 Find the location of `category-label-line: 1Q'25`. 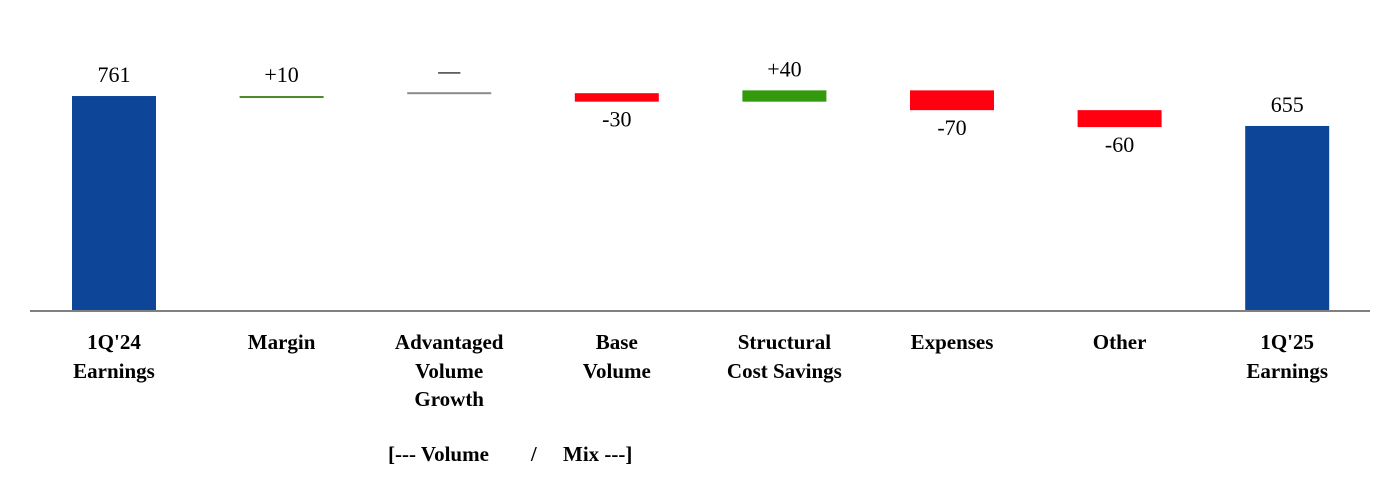

category-label-line: 1Q'25 is located at coordinates (1287, 342).